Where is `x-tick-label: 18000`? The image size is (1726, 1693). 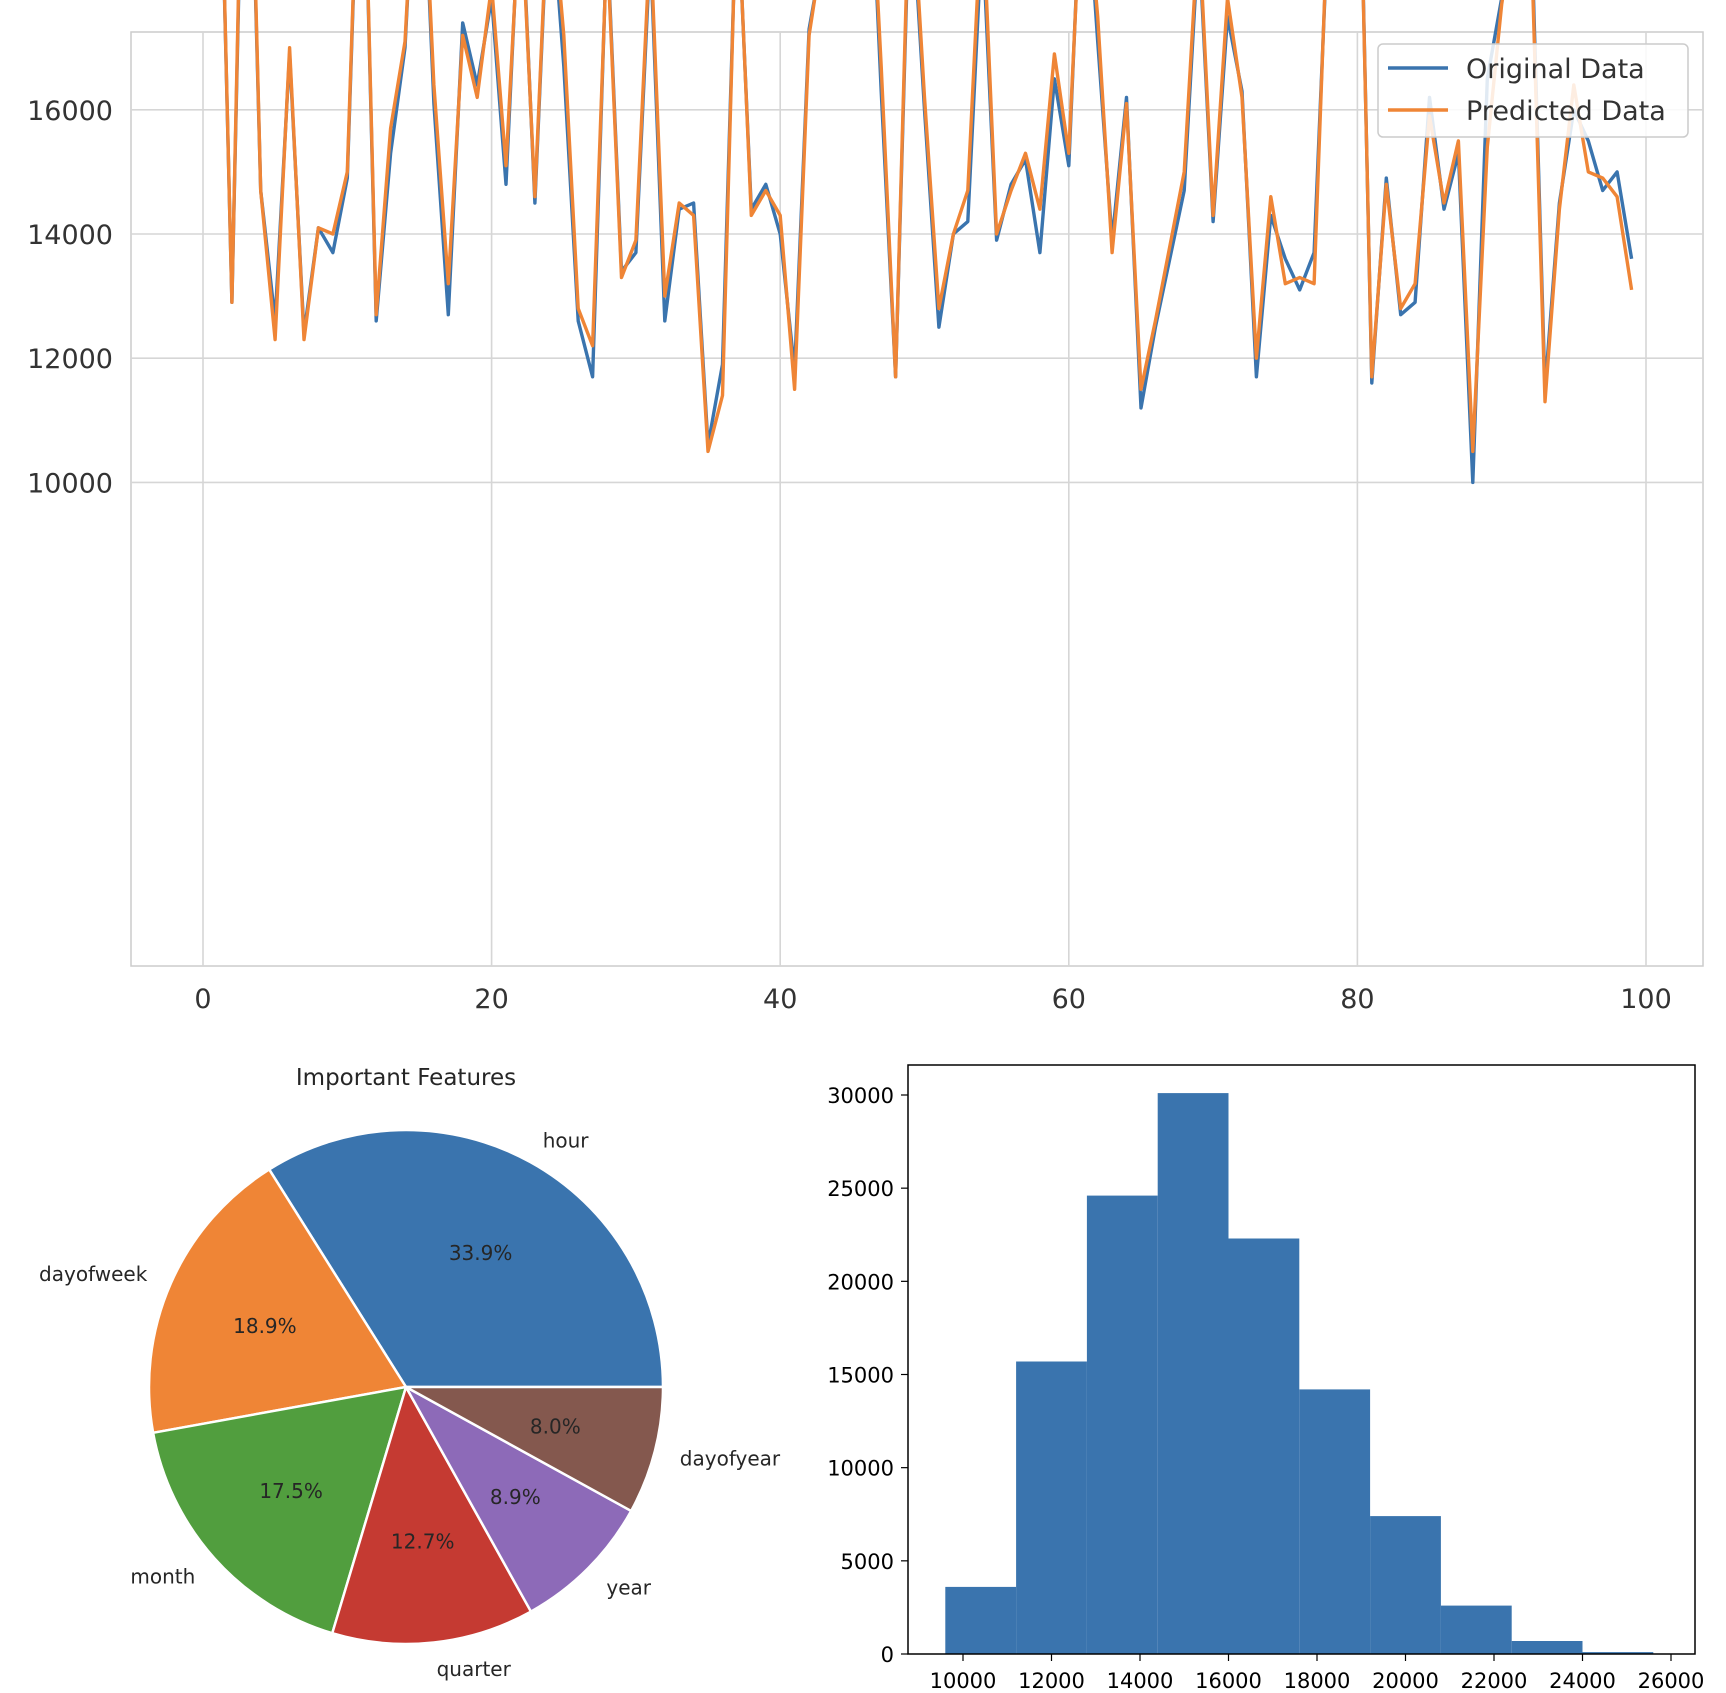
x-tick-label: 18000 is located at coordinates (1317, 1681).